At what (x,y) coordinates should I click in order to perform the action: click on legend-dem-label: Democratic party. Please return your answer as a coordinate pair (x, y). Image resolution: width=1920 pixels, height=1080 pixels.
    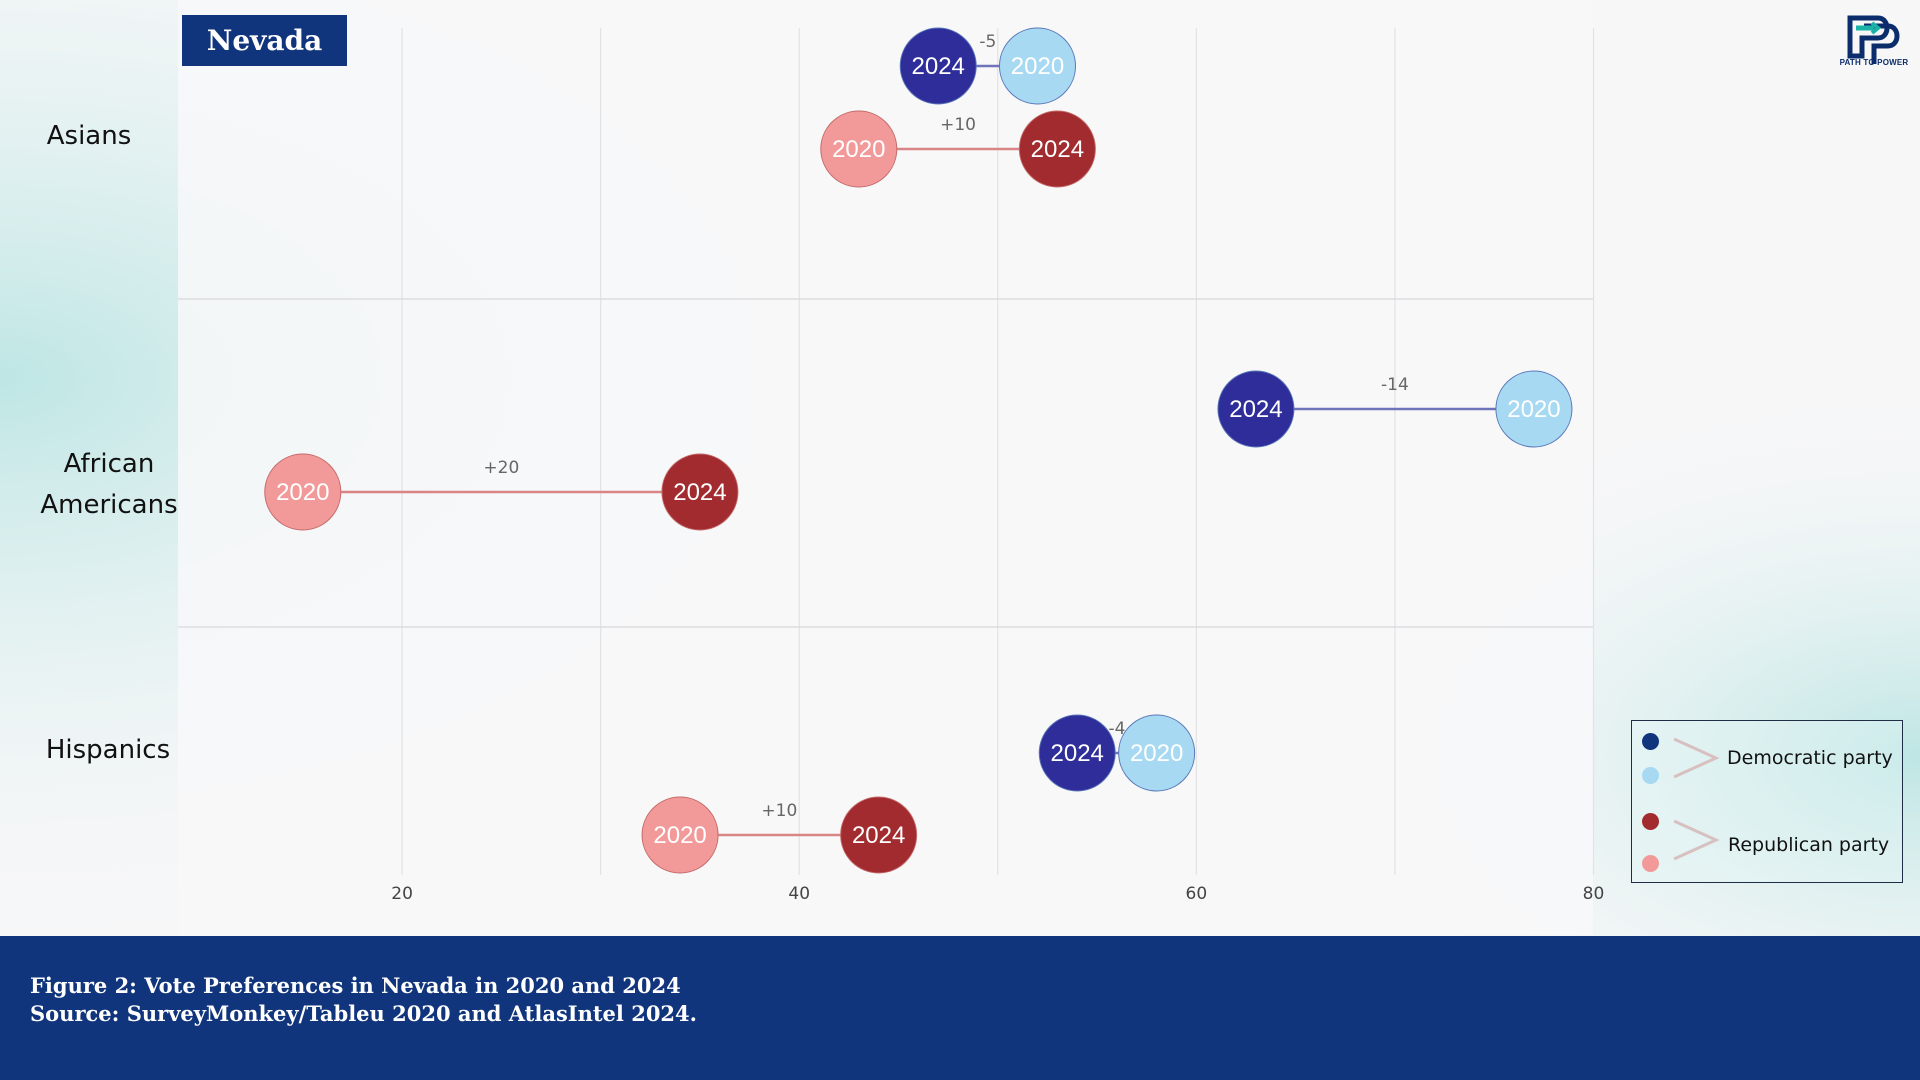
    Looking at the image, I should click on (1810, 758).